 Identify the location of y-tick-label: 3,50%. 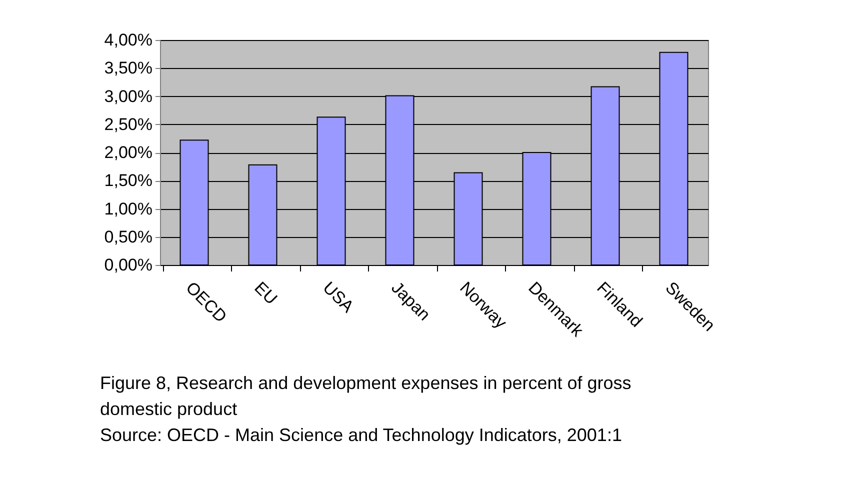
(128, 68).